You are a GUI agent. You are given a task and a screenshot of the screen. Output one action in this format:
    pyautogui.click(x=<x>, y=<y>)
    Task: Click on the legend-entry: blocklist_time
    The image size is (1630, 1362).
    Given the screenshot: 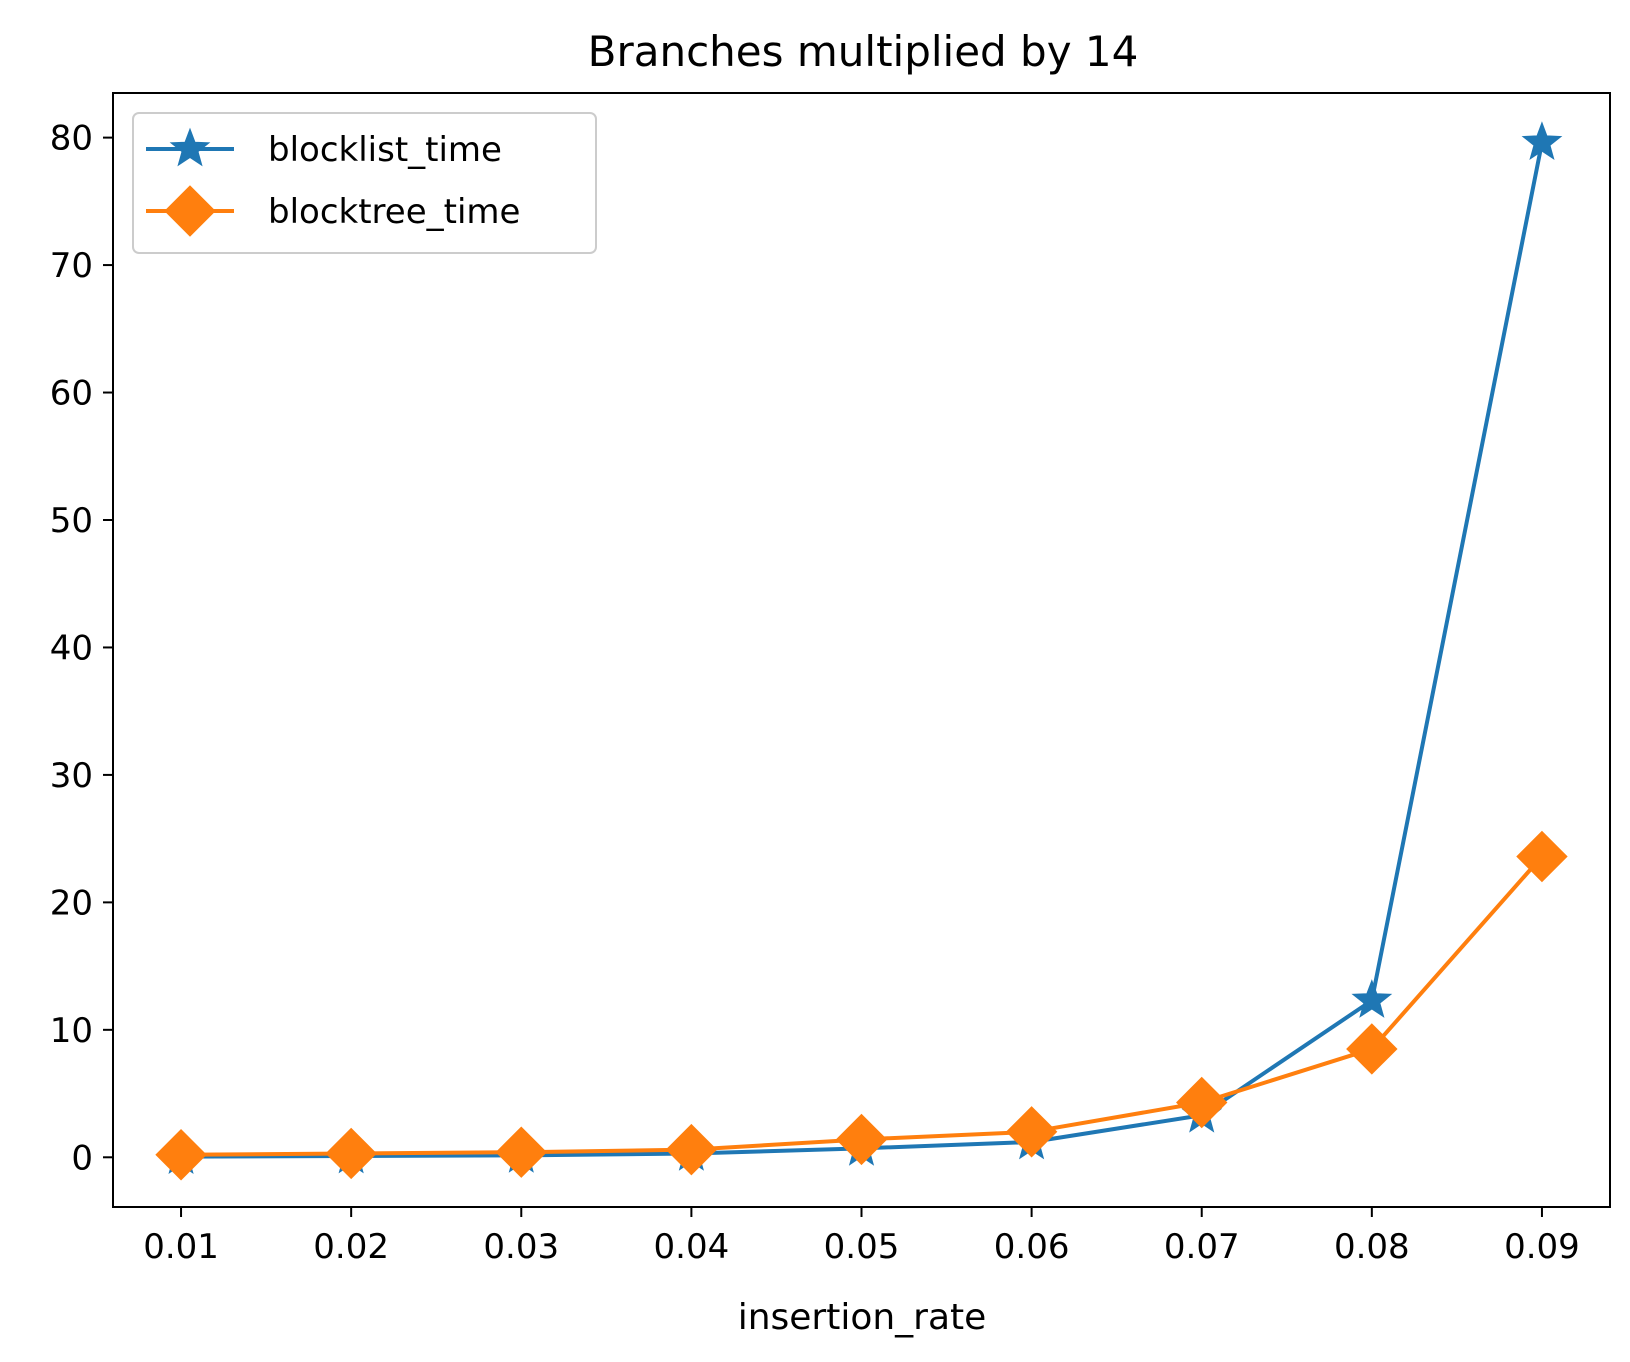 What is the action you would take?
    pyautogui.click(x=324, y=148)
    